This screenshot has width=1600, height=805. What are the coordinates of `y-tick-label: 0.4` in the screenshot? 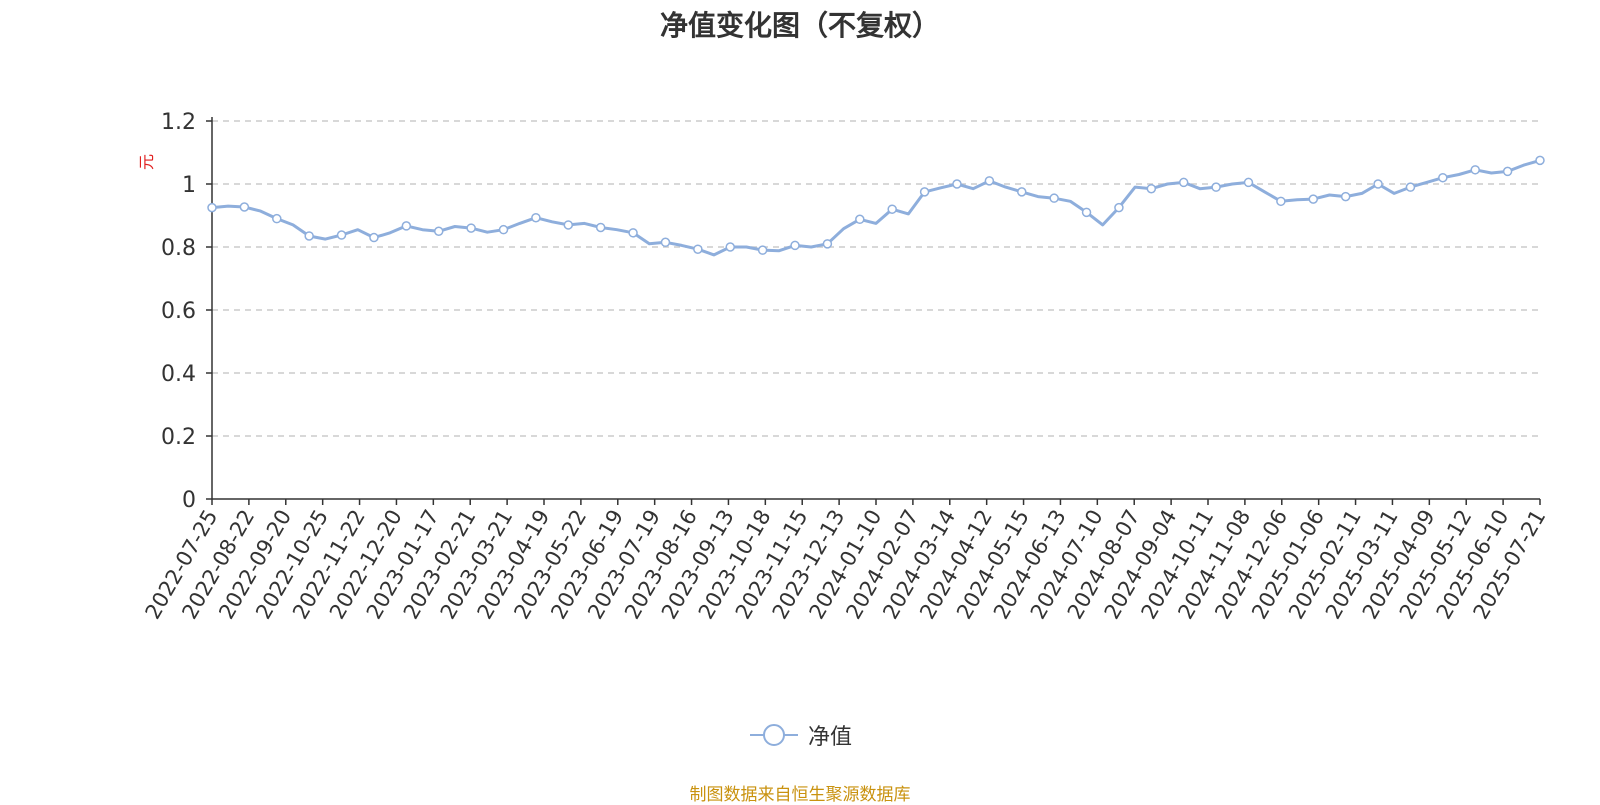 It's located at (178, 374).